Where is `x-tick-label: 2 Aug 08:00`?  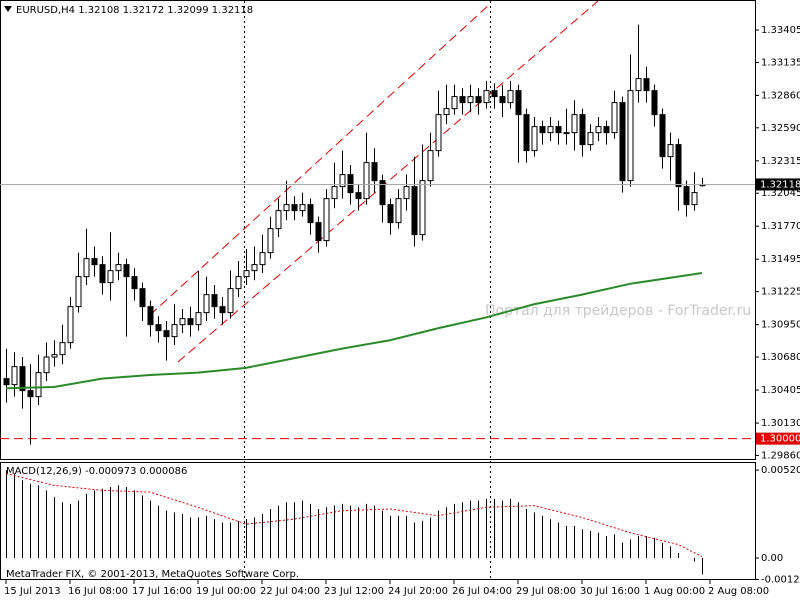
x-tick-label: 2 Aug 08:00 is located at coordinates (738, 591).